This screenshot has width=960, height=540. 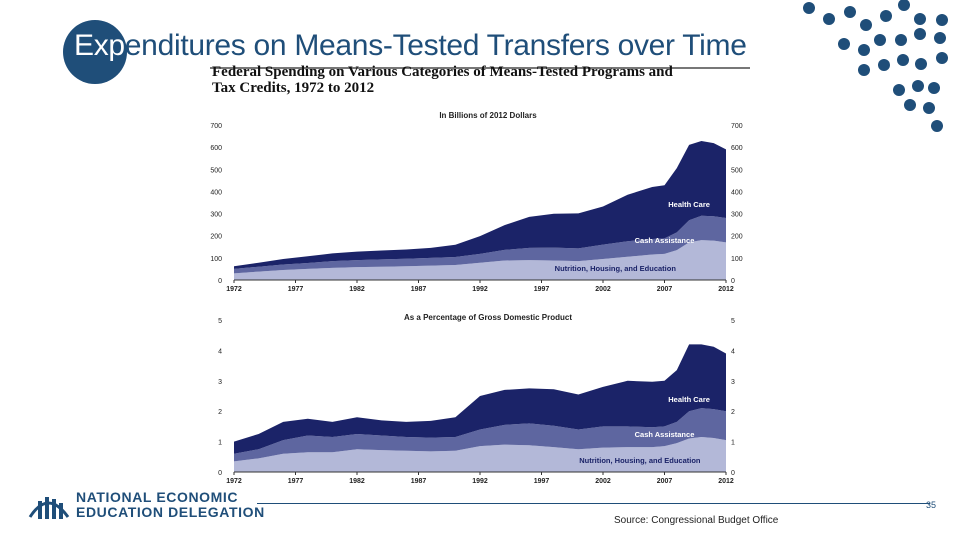 I want to click on chart2-xtick-label: 2007, so click(x=665, y=481).